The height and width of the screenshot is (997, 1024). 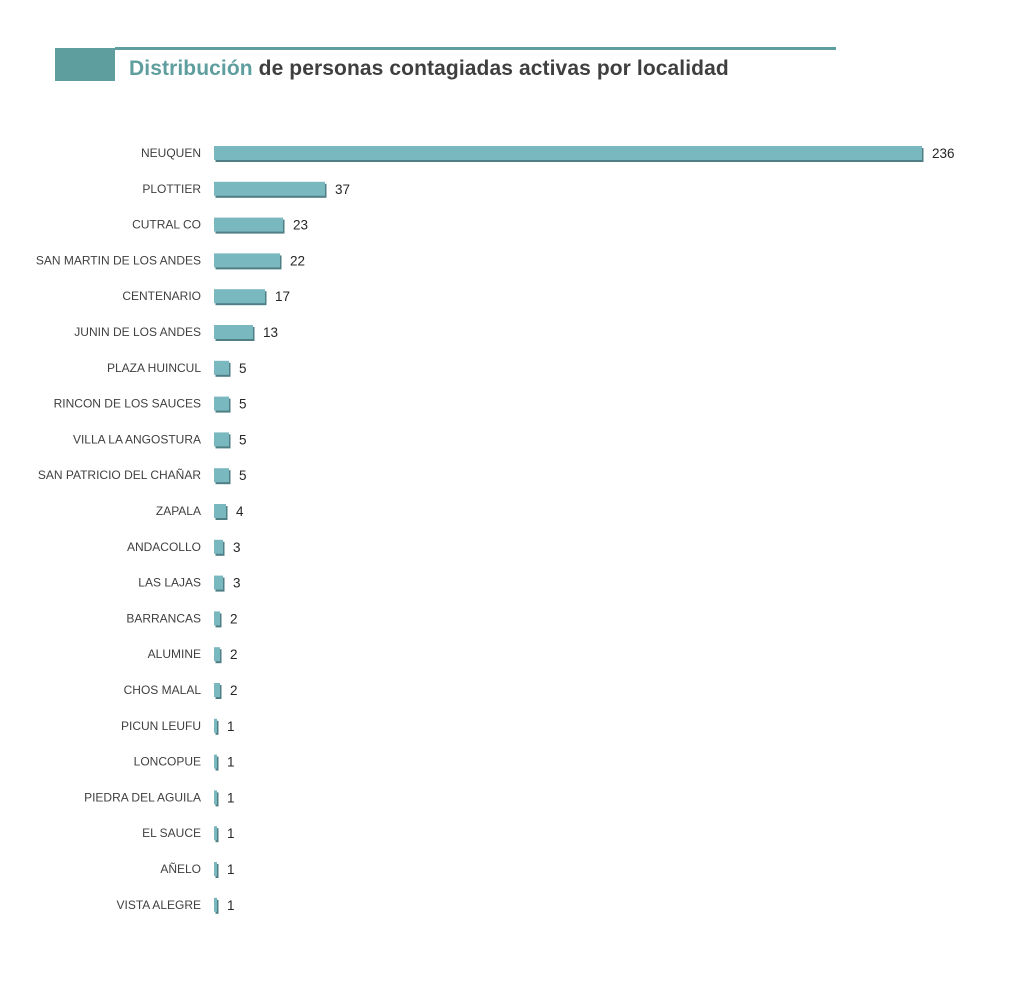 I want to click on category-label: AÑELO, so click(x=180, y=869).